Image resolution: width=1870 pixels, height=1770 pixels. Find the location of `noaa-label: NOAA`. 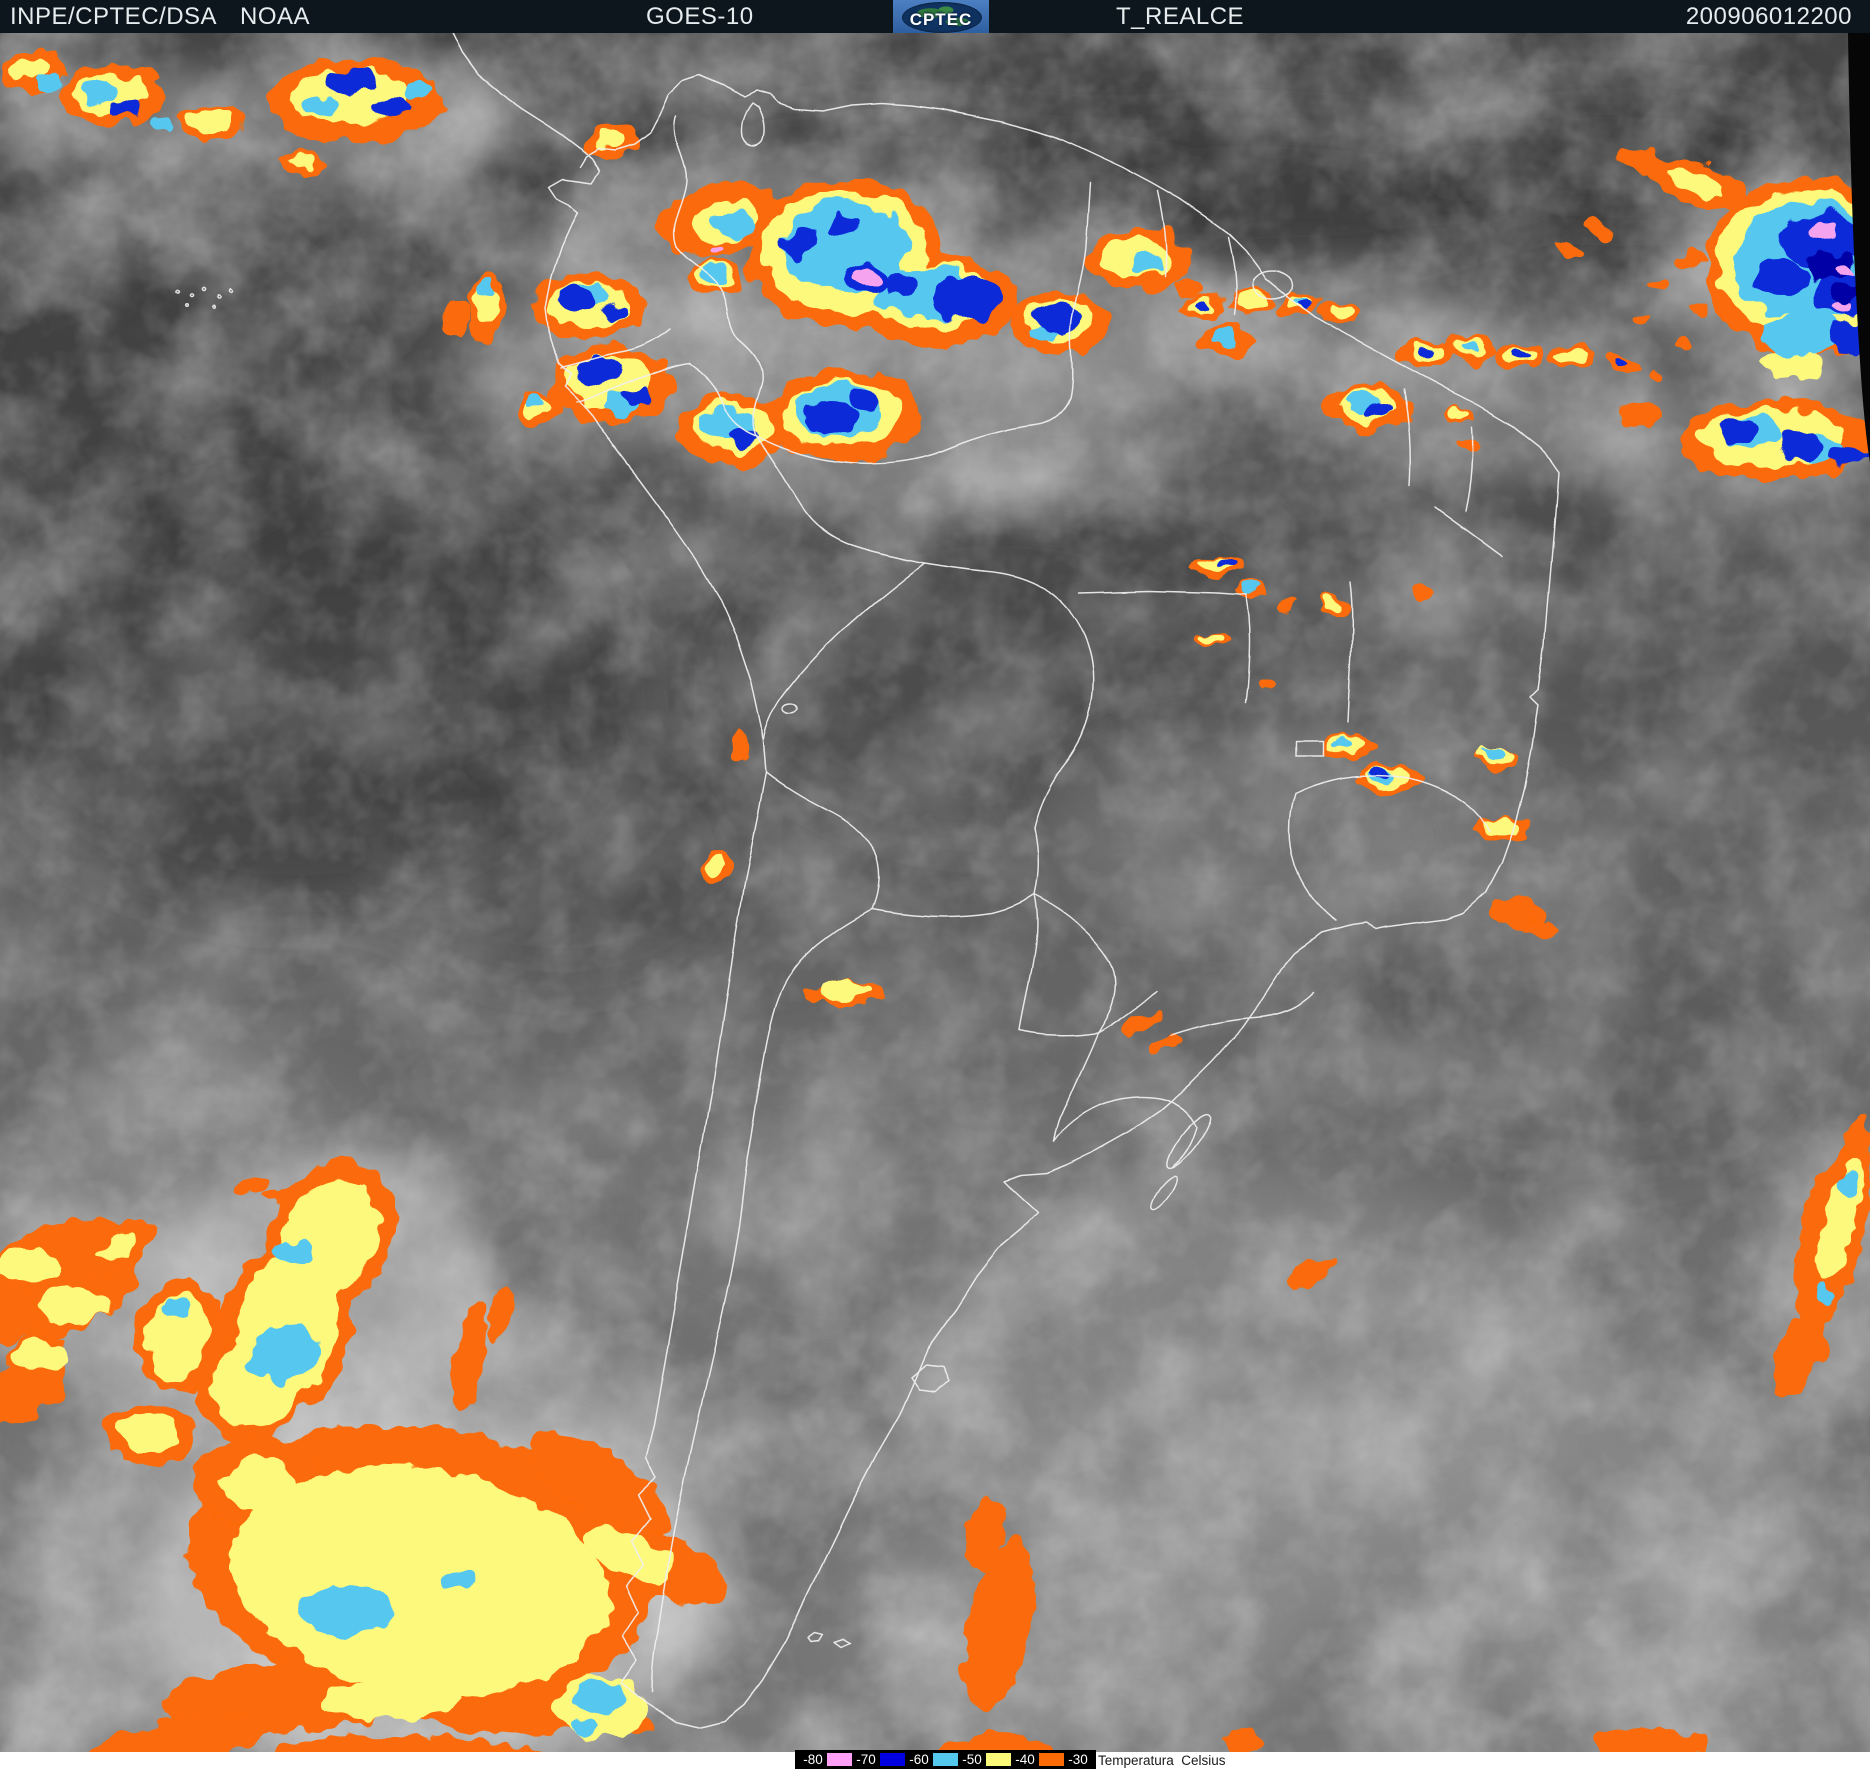

noaa-label: NOAA is located at coordinates (275, 16).